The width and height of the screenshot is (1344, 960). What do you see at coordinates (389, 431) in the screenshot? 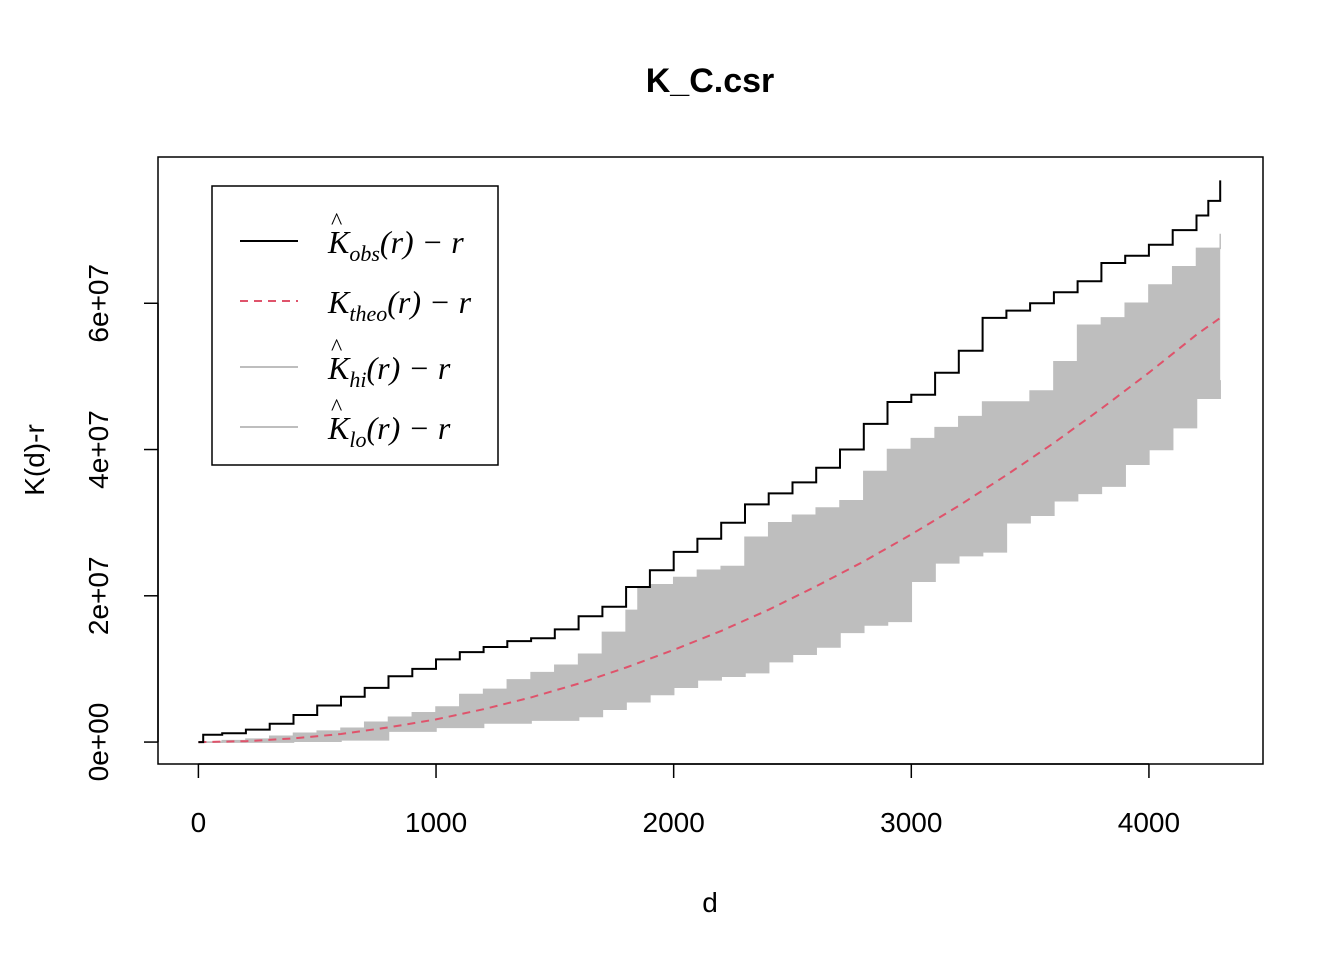
I see `legend-label-lo: Klo(r) − r` at bounding box center [389, 431].